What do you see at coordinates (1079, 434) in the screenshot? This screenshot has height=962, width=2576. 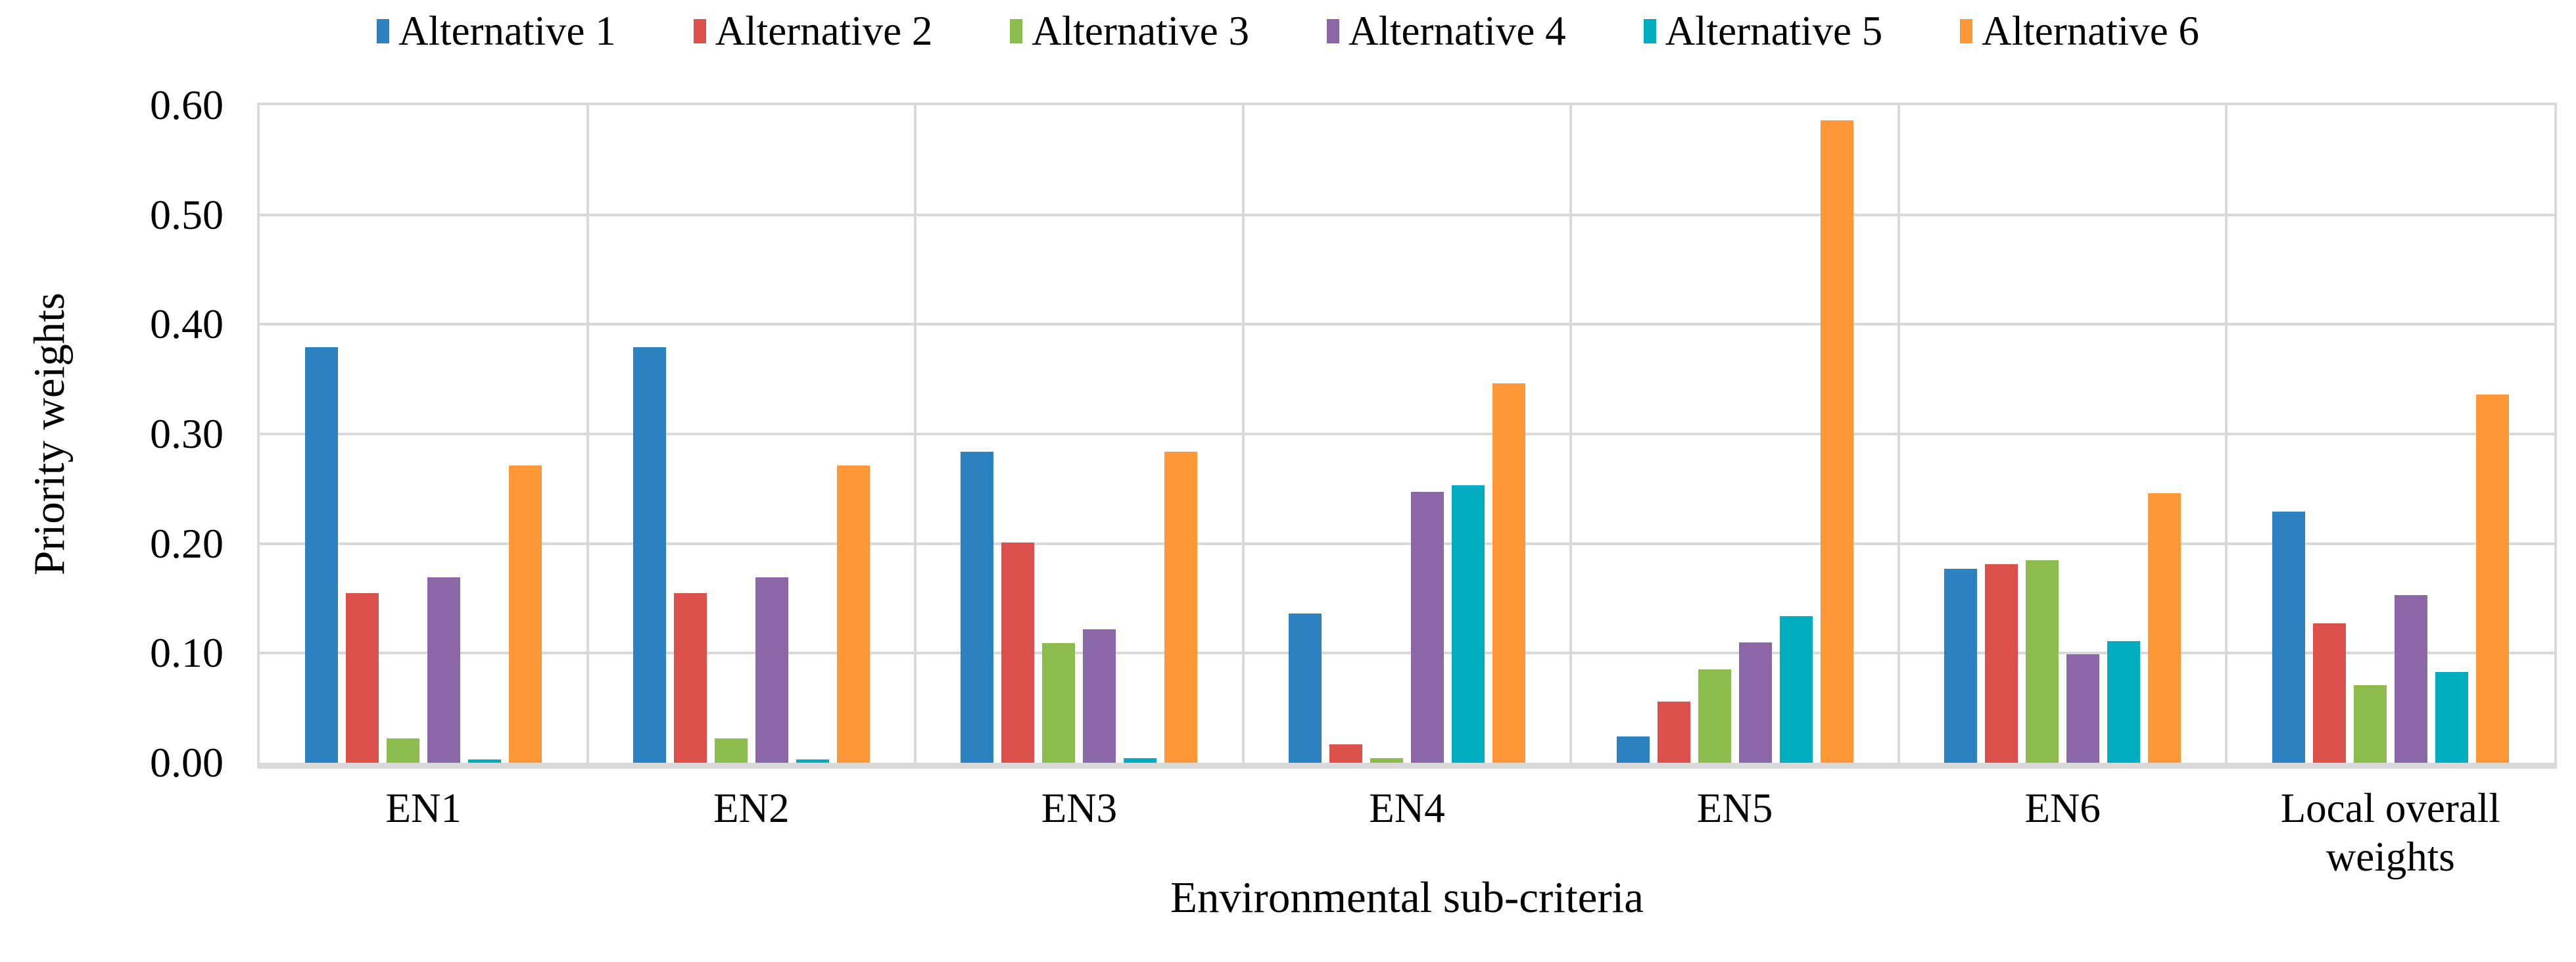 I see `bar-group-en3` at bounding box center [1079, 434].